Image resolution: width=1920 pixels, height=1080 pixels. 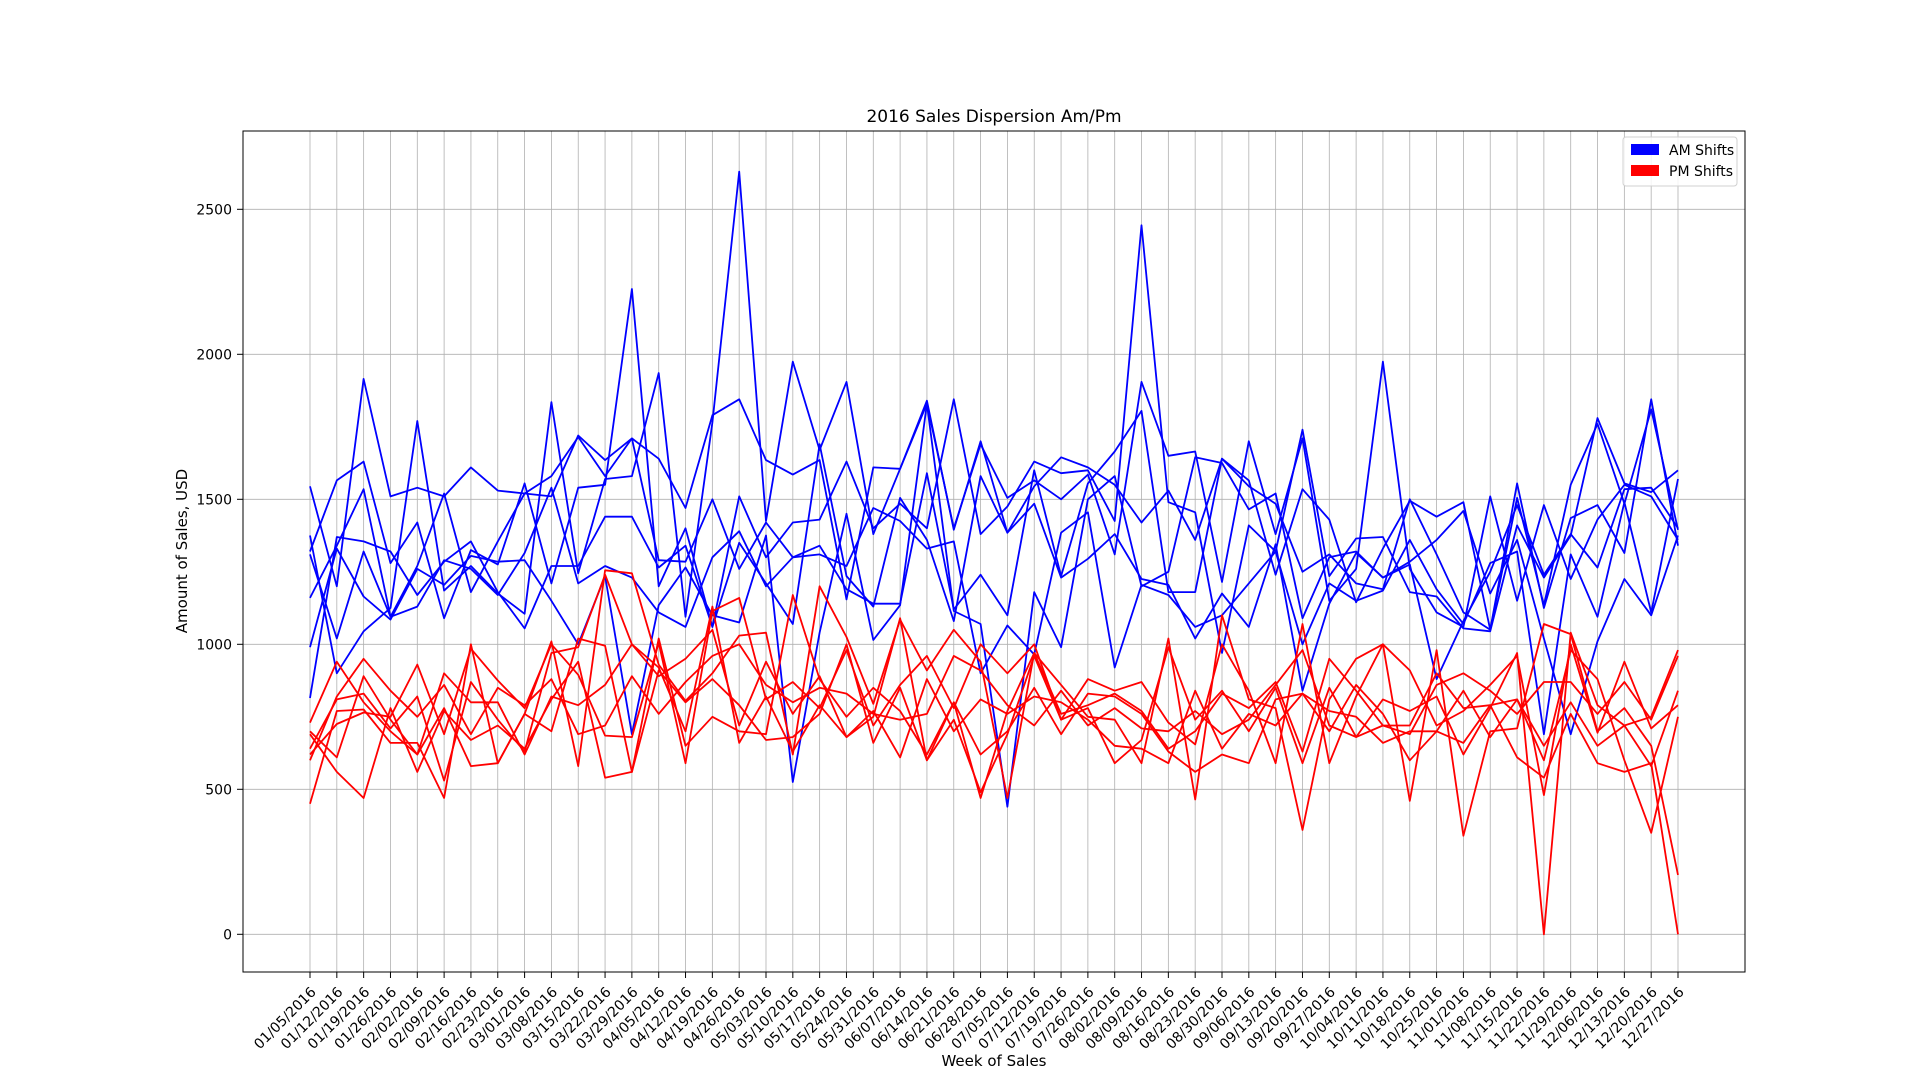 What do you see at coordinates (1701, 172) in the screenshot?
I see `legend-label-pm: PM Shifts` at bounding box center [1701, 172].